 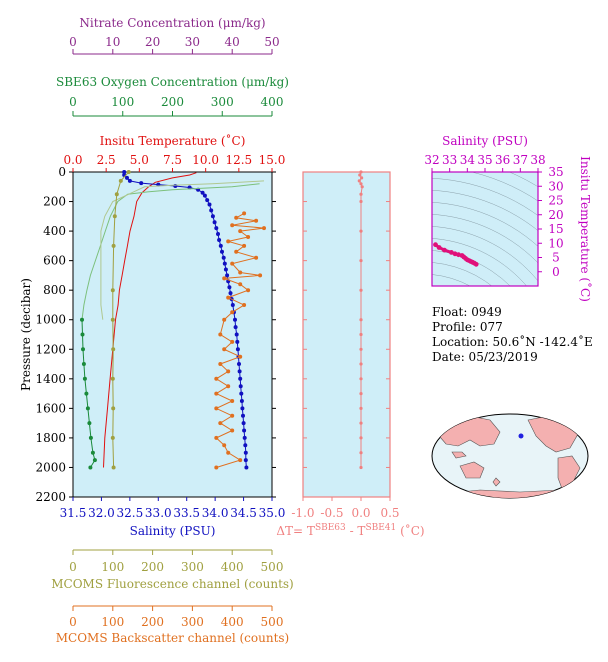 I want to click on ts-x-tick-label: 38, so click(x=537, y=160).